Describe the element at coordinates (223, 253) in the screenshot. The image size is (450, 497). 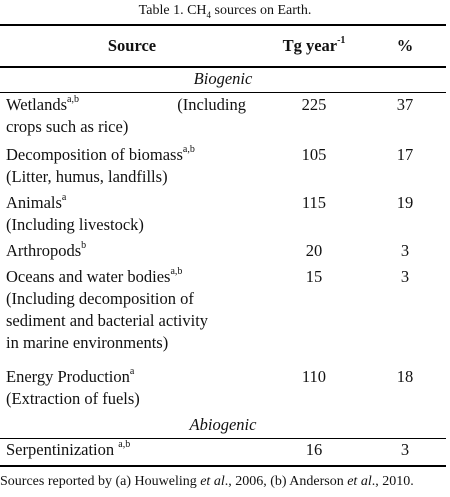
I see `table-row: Arthropodsb 20 3` at that location.